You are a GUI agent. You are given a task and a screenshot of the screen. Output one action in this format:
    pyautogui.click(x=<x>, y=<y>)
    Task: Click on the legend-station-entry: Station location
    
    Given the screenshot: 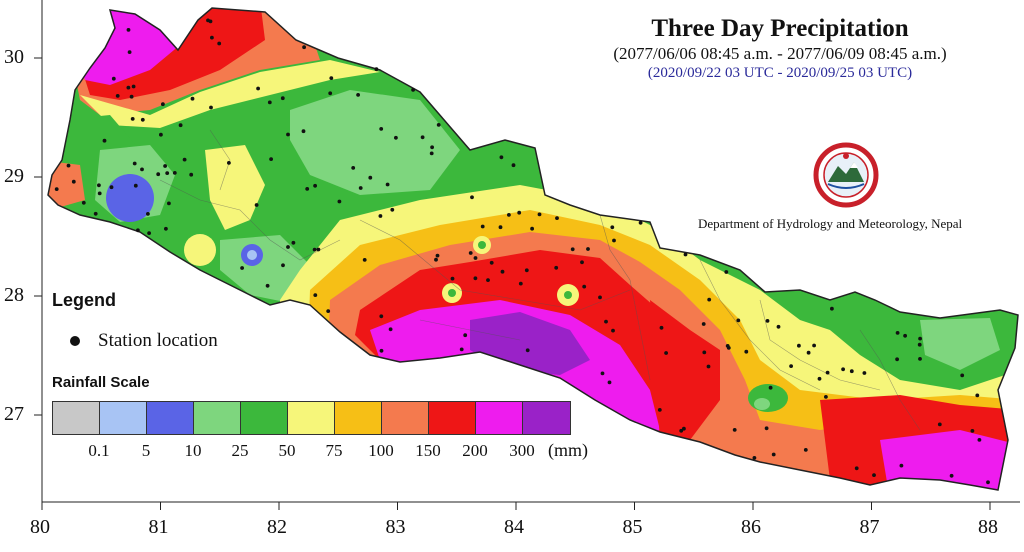 What is the action you would take?
    pyautogui.click(x=144, y=341)
    